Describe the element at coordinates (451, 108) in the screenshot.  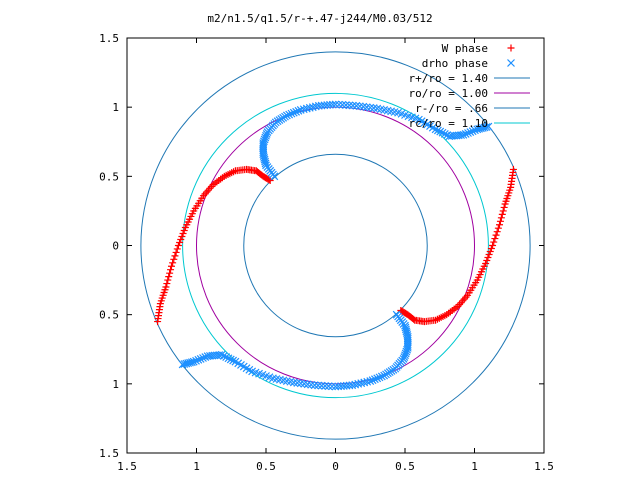
I see `legend-label: r-/ro = .66` at that location.